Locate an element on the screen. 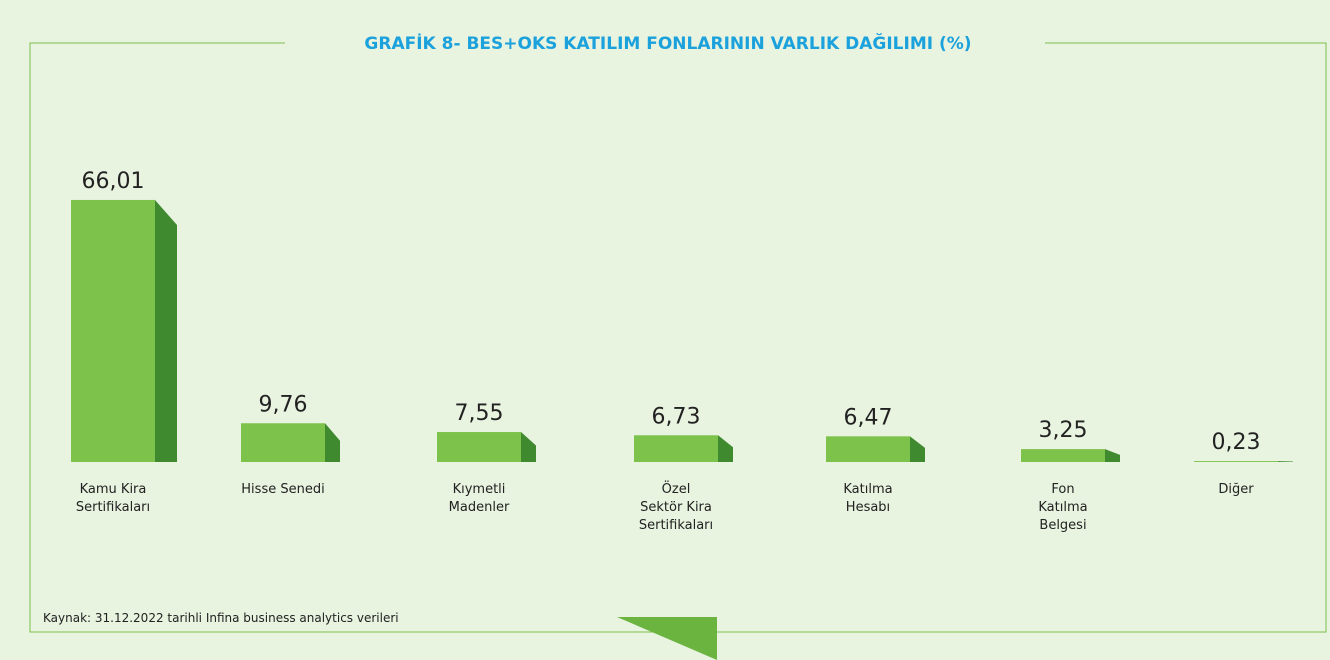 This screenshot has height=660, width=1330. decor-triangle is located at coordinates (667, 638).